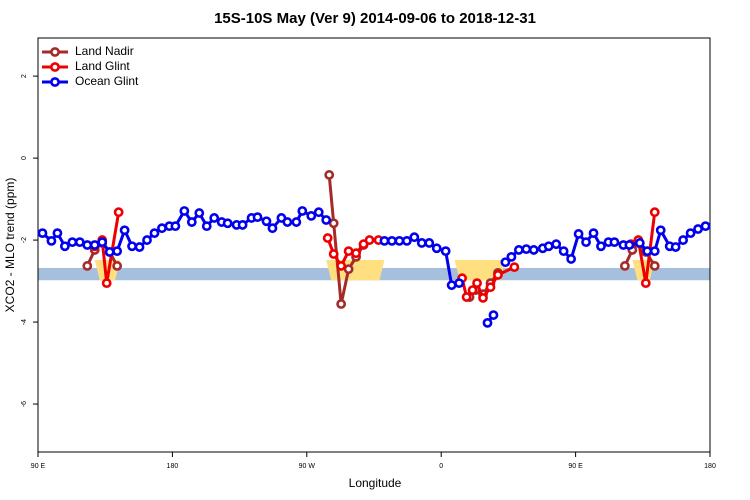 The image size is (750, 500). Describe the element at coordinates (24, 158) in the screenshot. I see `y-tick-label: 0` at that location.